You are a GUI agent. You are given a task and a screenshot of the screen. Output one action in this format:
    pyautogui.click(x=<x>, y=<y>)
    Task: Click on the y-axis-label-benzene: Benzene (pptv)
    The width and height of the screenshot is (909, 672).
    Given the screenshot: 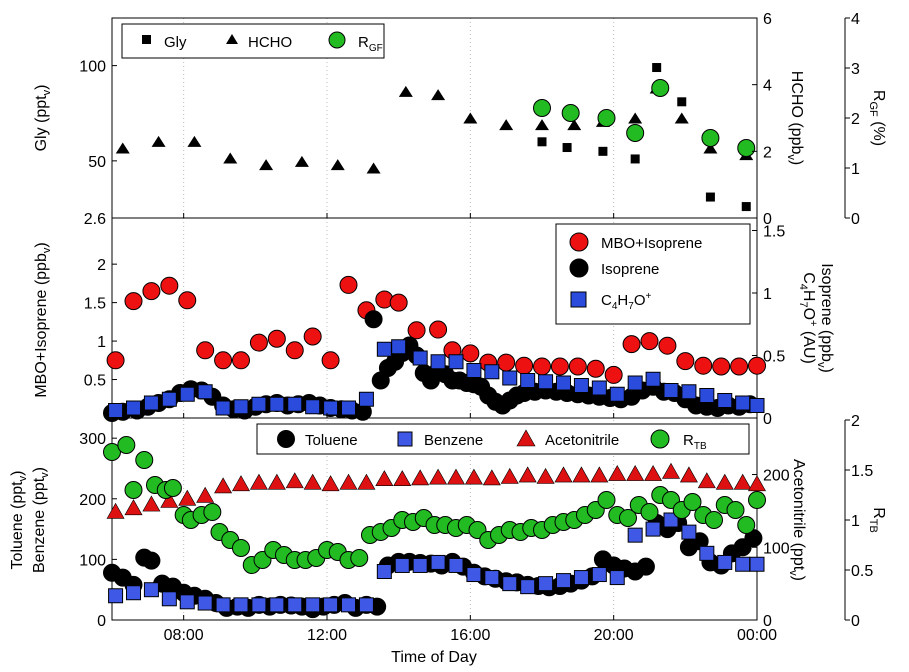 What is the action you would take?
    pyautogui.click(x=41, y=520)
    